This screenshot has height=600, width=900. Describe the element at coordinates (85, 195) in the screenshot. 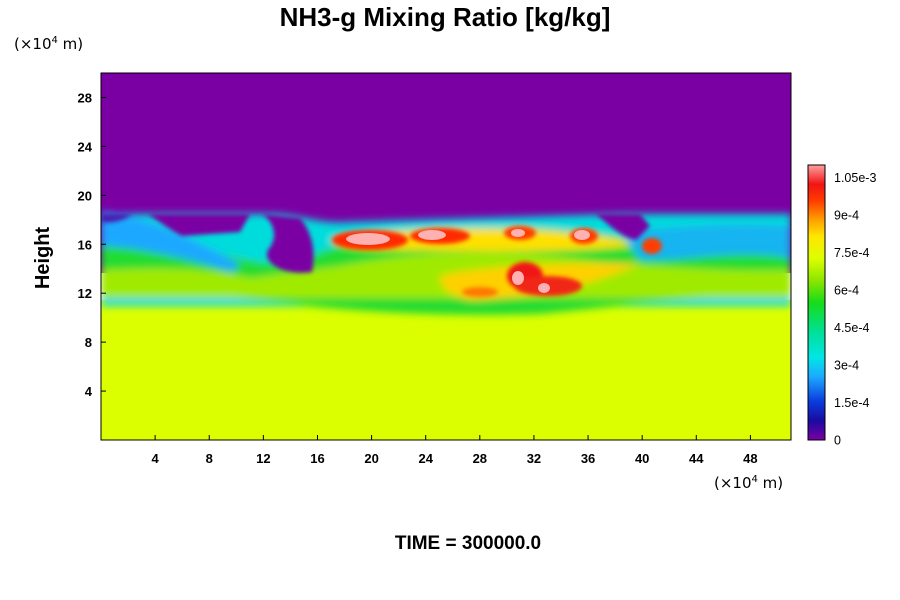

I see `y-tick-label: 20` at that location.